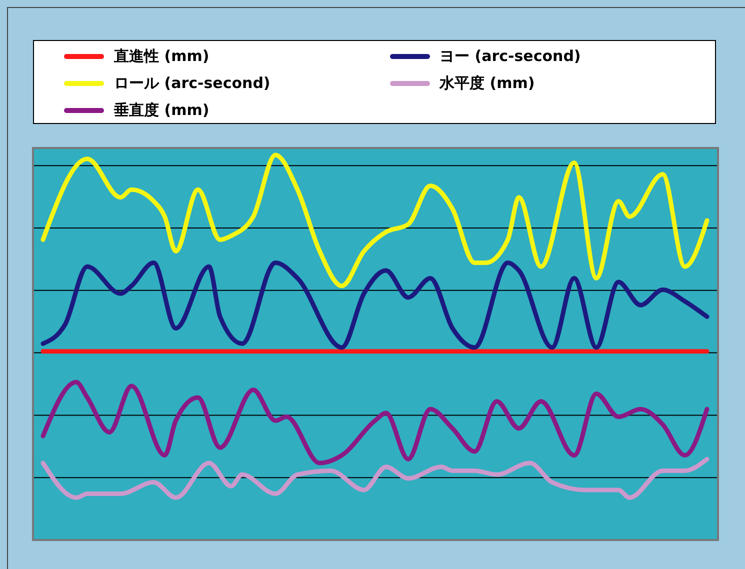  Describe the element at coordinates (192, 83) in the screenshot. I see `legend-label: ロール (arc-second)` at that location.